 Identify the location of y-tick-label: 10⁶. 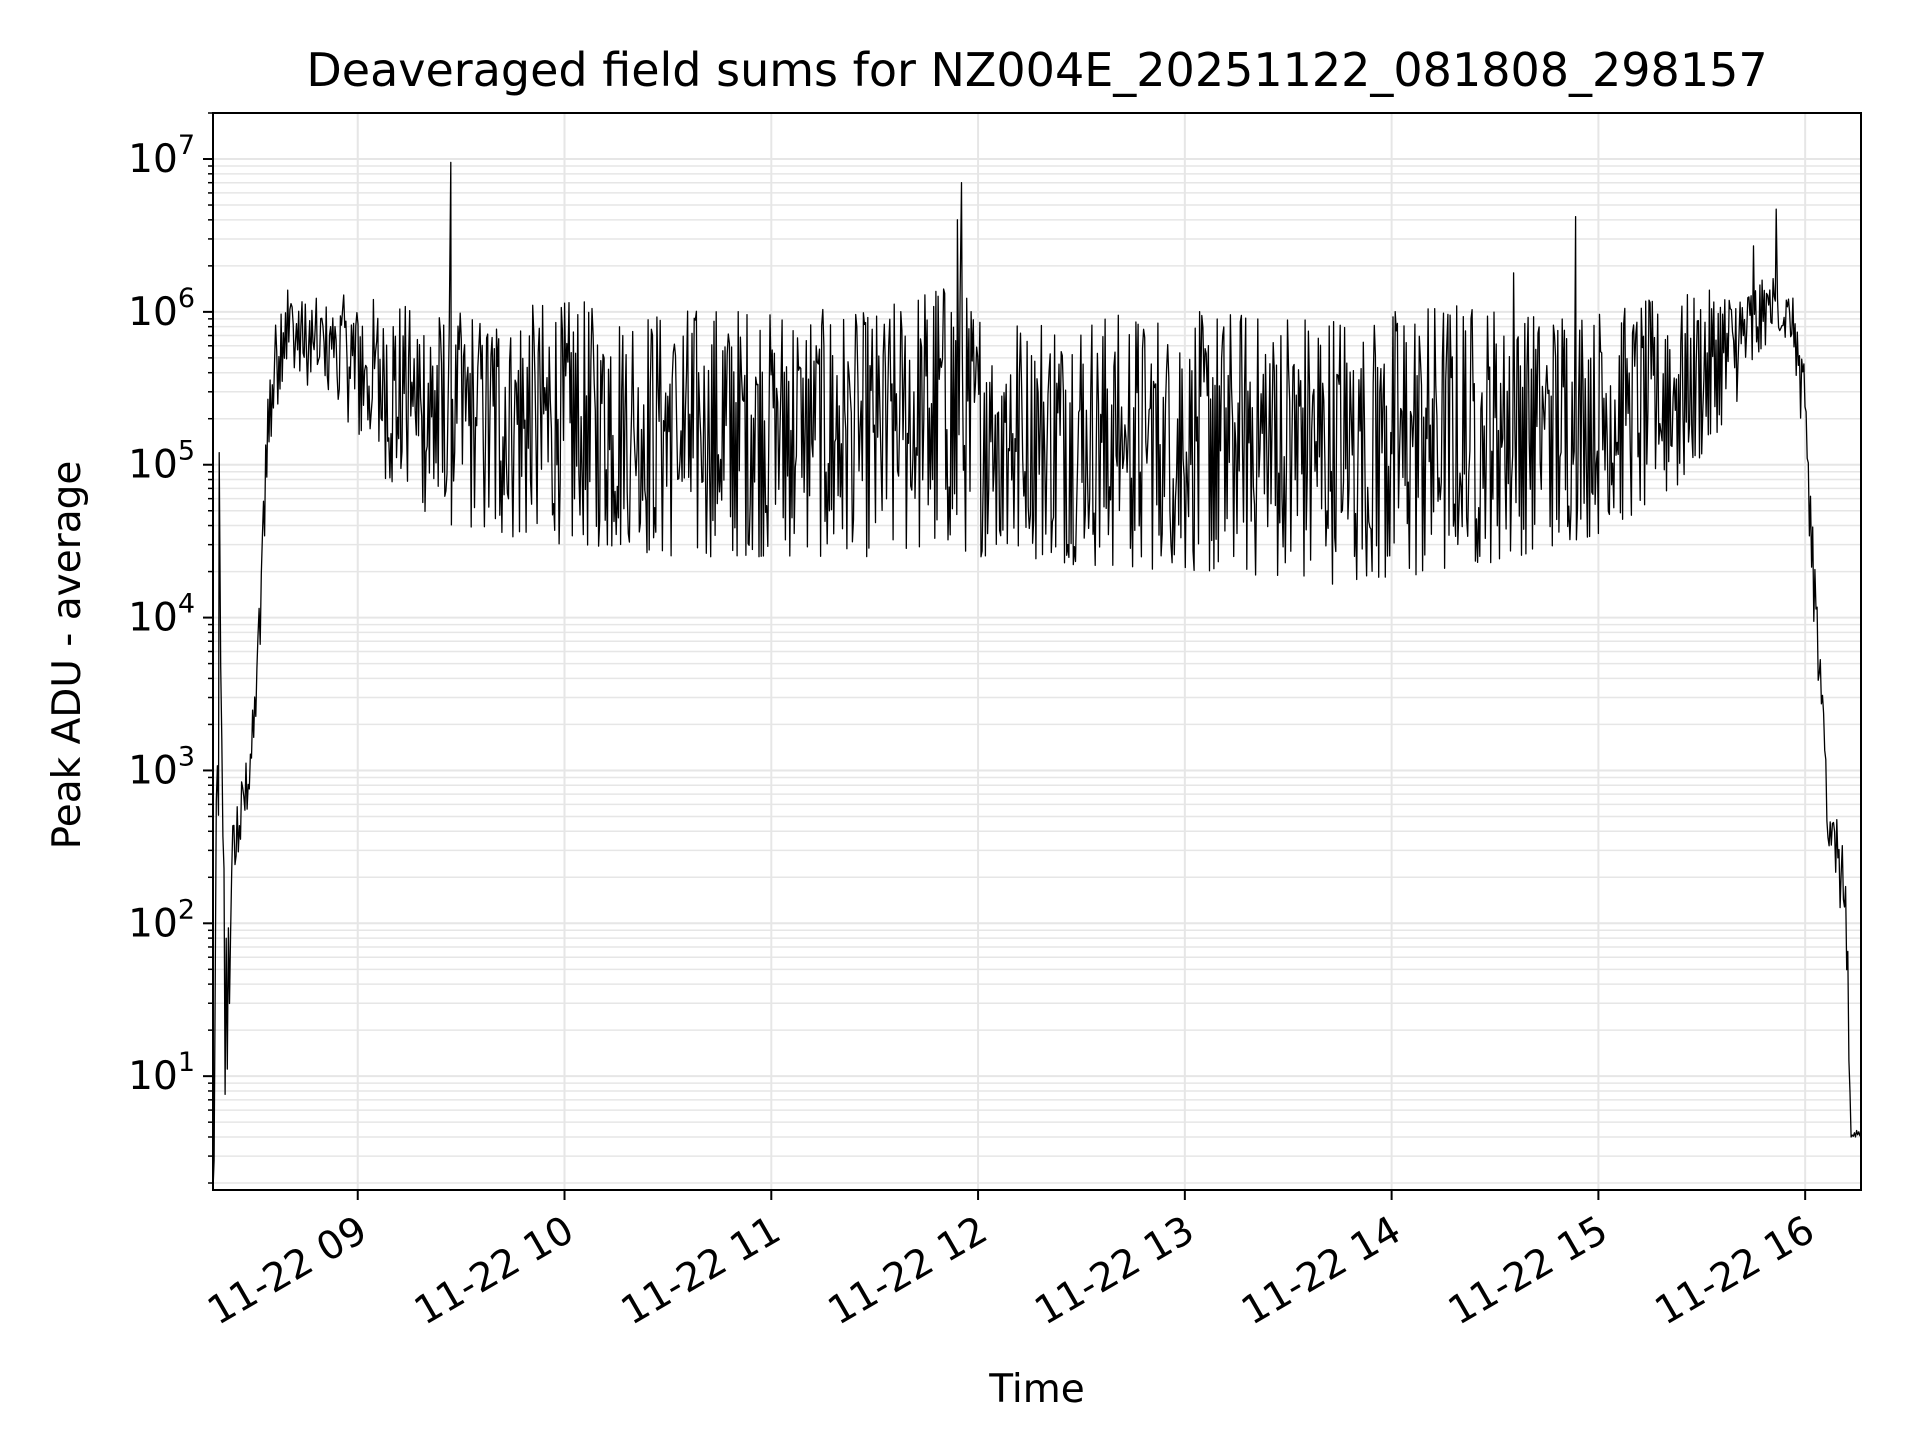
(161, 309).